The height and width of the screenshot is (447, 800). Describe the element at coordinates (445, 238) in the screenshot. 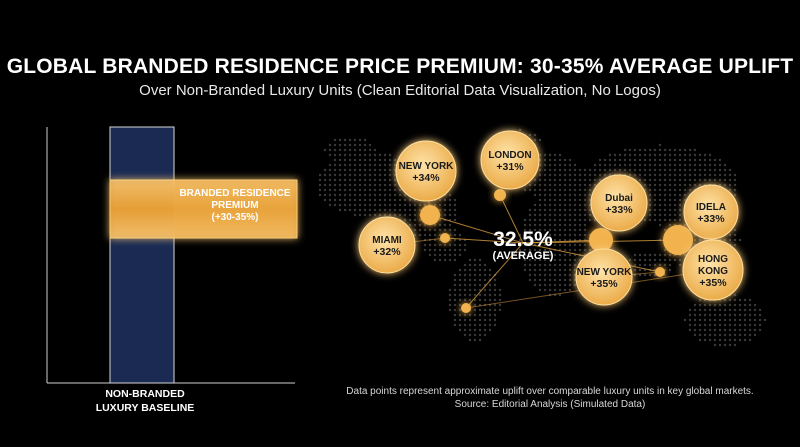

I see `city-marker` at that location.